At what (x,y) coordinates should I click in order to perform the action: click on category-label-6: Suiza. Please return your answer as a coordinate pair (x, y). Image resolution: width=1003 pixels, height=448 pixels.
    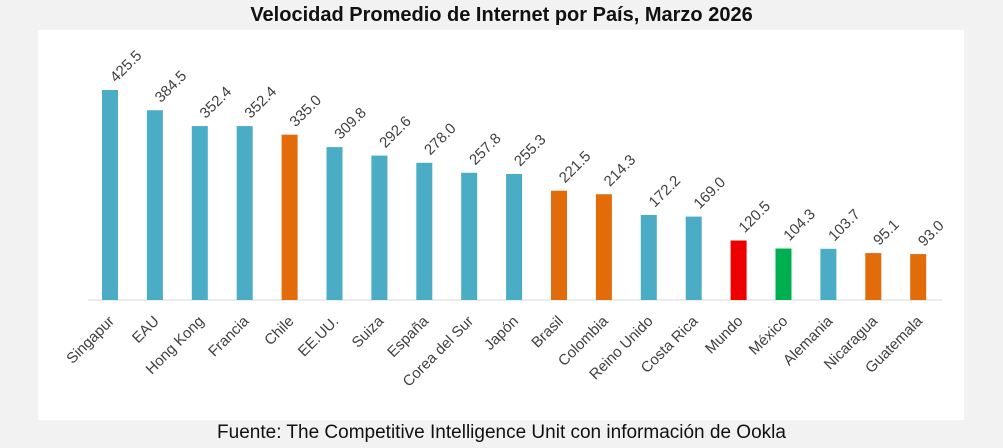
    Looking at the image, I should click on (368, 331).